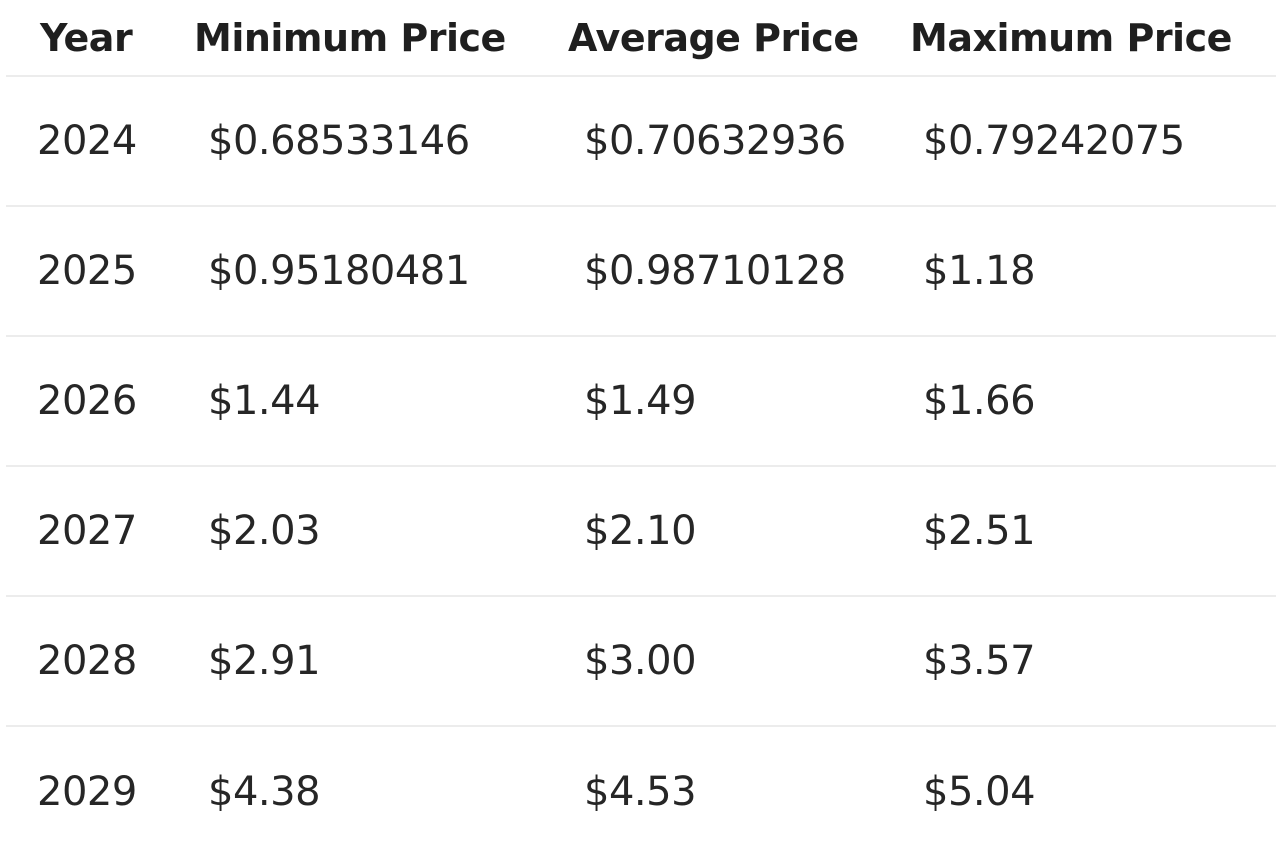 This screenshot has width=1280, height=856. I want to click on cell-average-price: $3.00, so click(728, 661).